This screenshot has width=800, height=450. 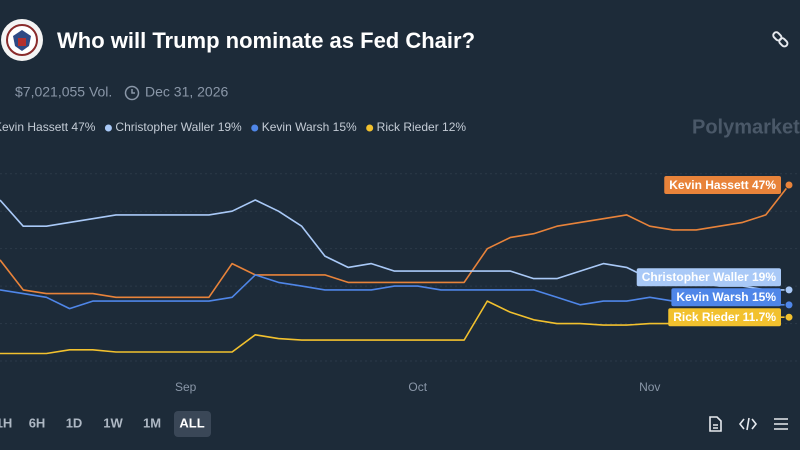 I want to click on active-range-bg, so click(x=192, y=424).